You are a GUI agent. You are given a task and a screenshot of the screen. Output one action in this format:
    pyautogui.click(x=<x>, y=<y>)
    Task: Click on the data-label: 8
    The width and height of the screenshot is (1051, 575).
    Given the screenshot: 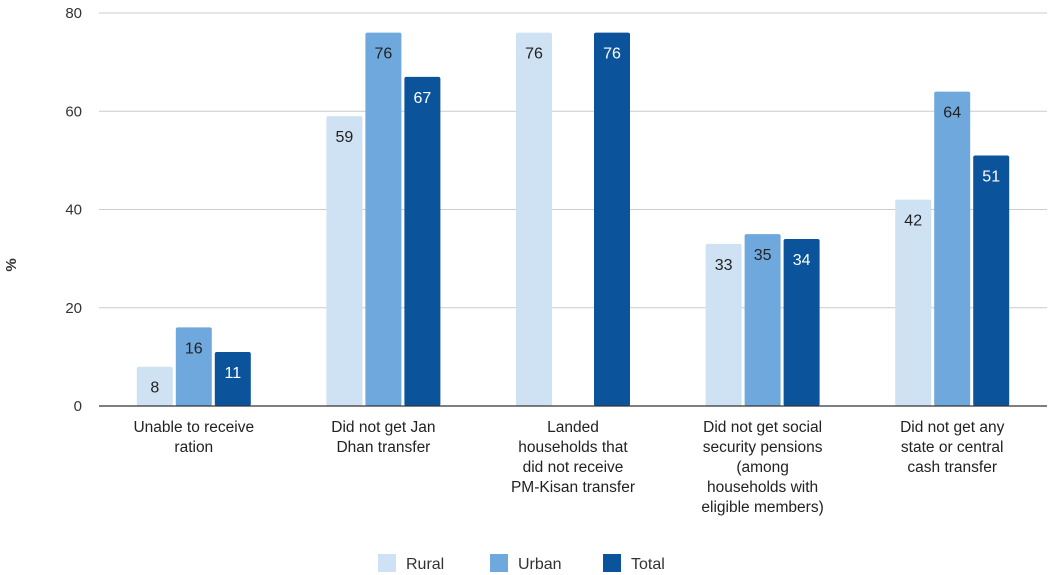 What is the action you would take?
    pyautogui.click(x=154, y=388)
    